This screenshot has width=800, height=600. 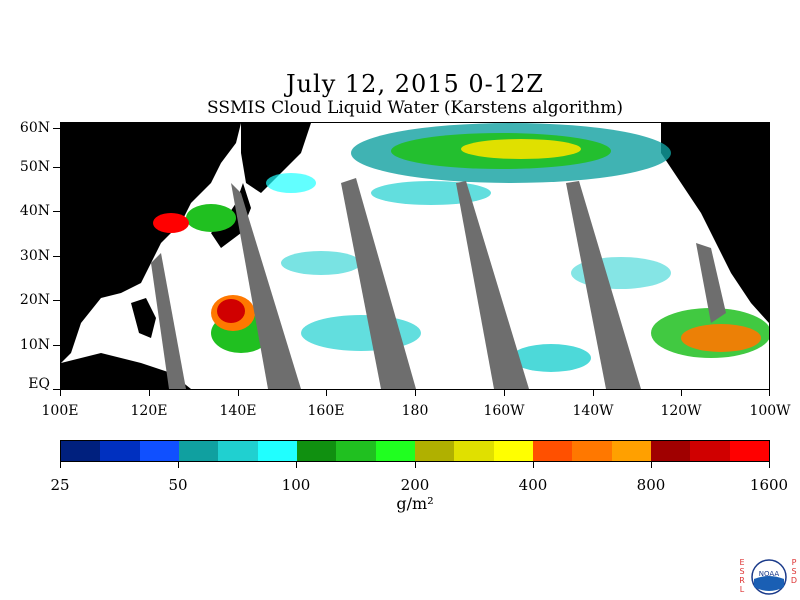 What do you see at coordinates (769, 485) in the screenshot?
I see `colorbar-label: 1600` at bounding box center [769, 485].